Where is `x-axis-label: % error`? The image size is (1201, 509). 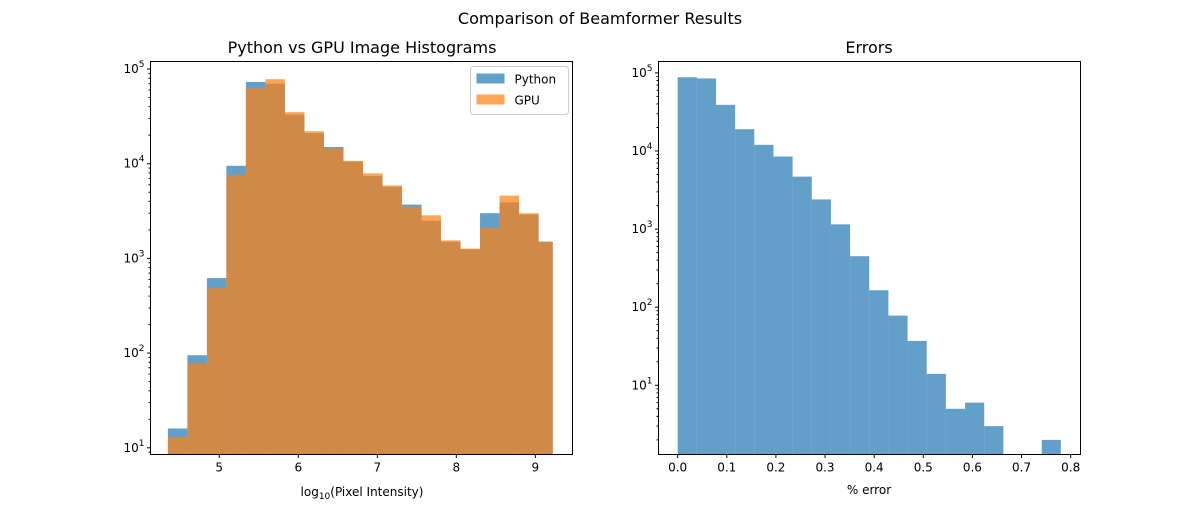
x-axis-label: % error is located at coordinates (869, 490).